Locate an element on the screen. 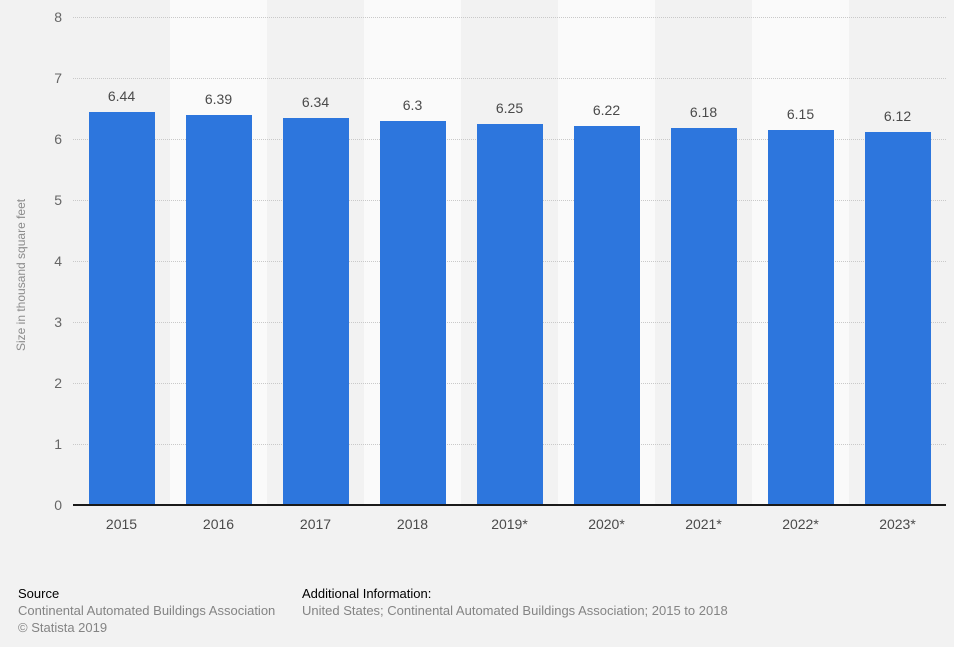 The image size is (954, 647). bar-value-label: 6.22 is located at coordinates (606, 109).